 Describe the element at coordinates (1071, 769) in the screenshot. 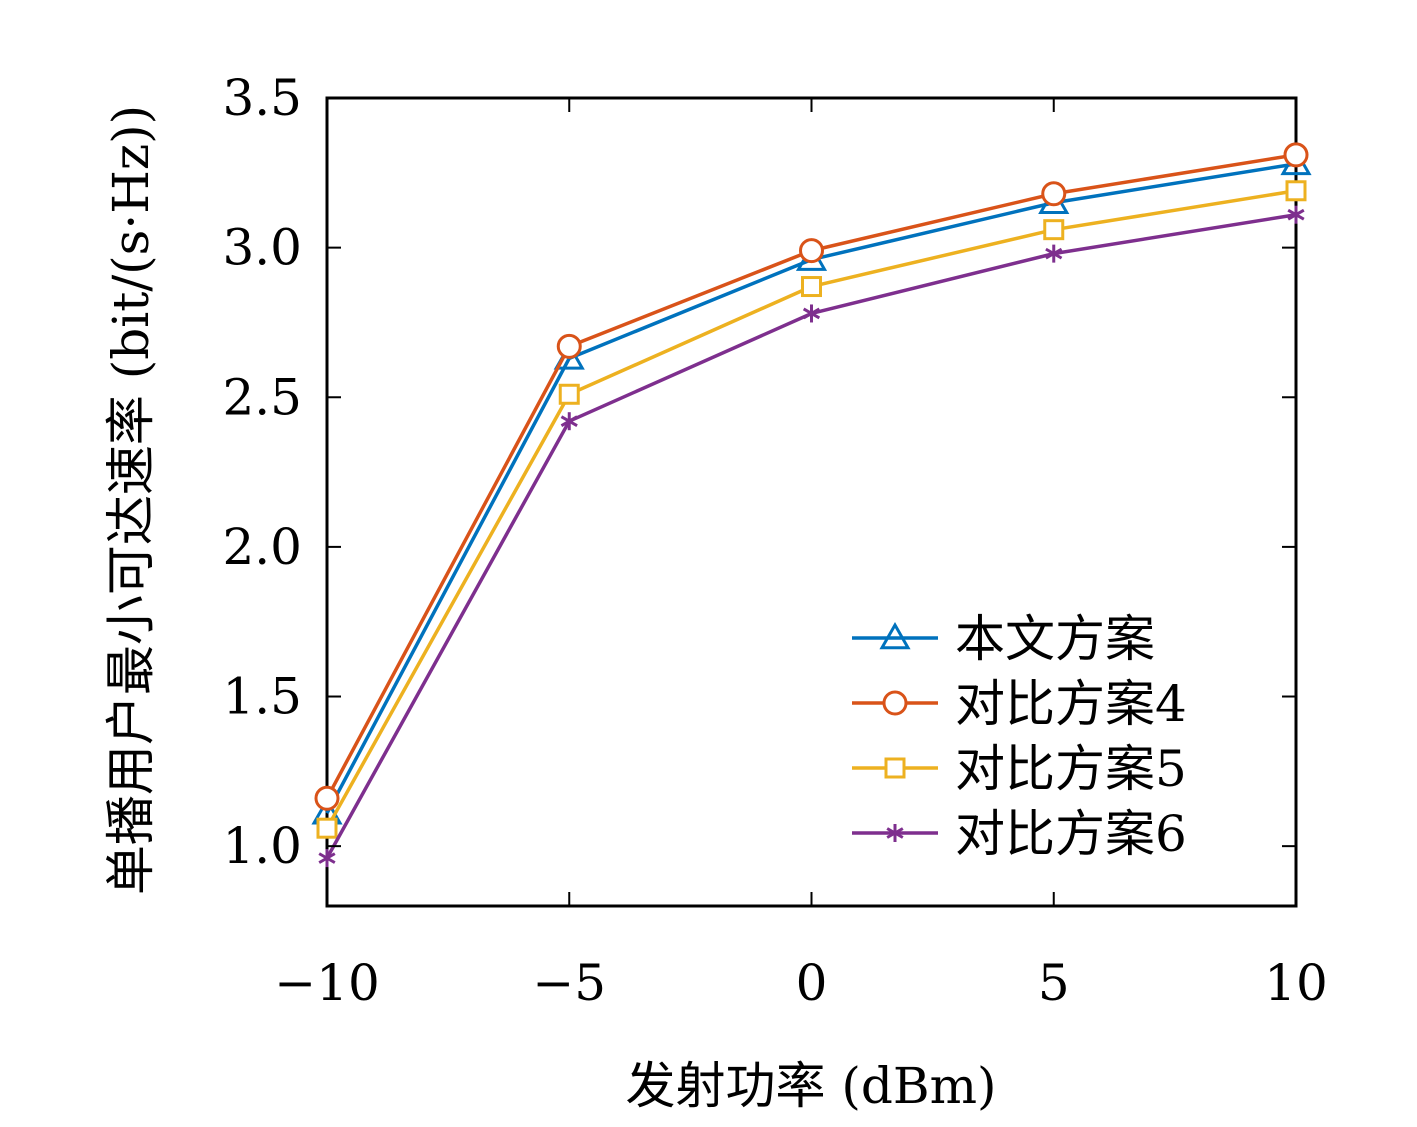

I see `legend-label: 对比方案5` at that location.